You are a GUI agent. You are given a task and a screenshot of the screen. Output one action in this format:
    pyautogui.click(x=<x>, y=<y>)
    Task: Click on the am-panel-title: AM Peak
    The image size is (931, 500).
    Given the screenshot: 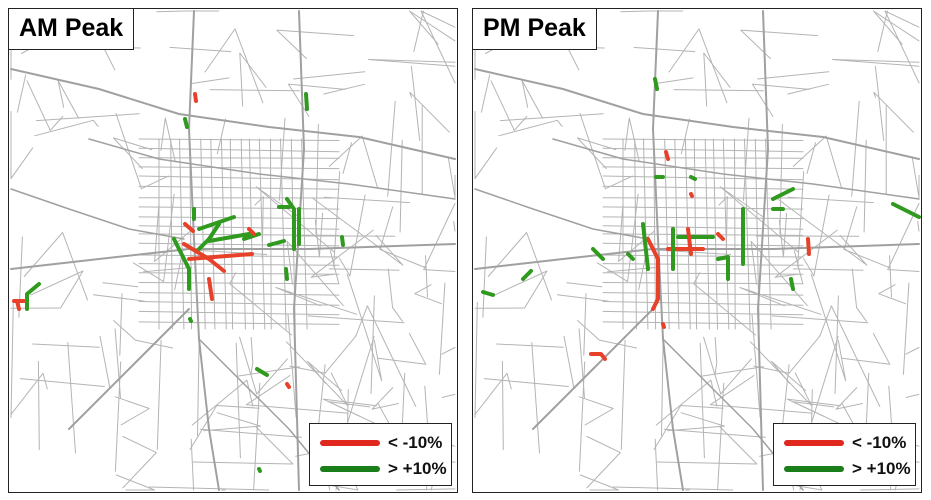 What is the action you would take?
    pyautogui.click(x=72, y=29)
    